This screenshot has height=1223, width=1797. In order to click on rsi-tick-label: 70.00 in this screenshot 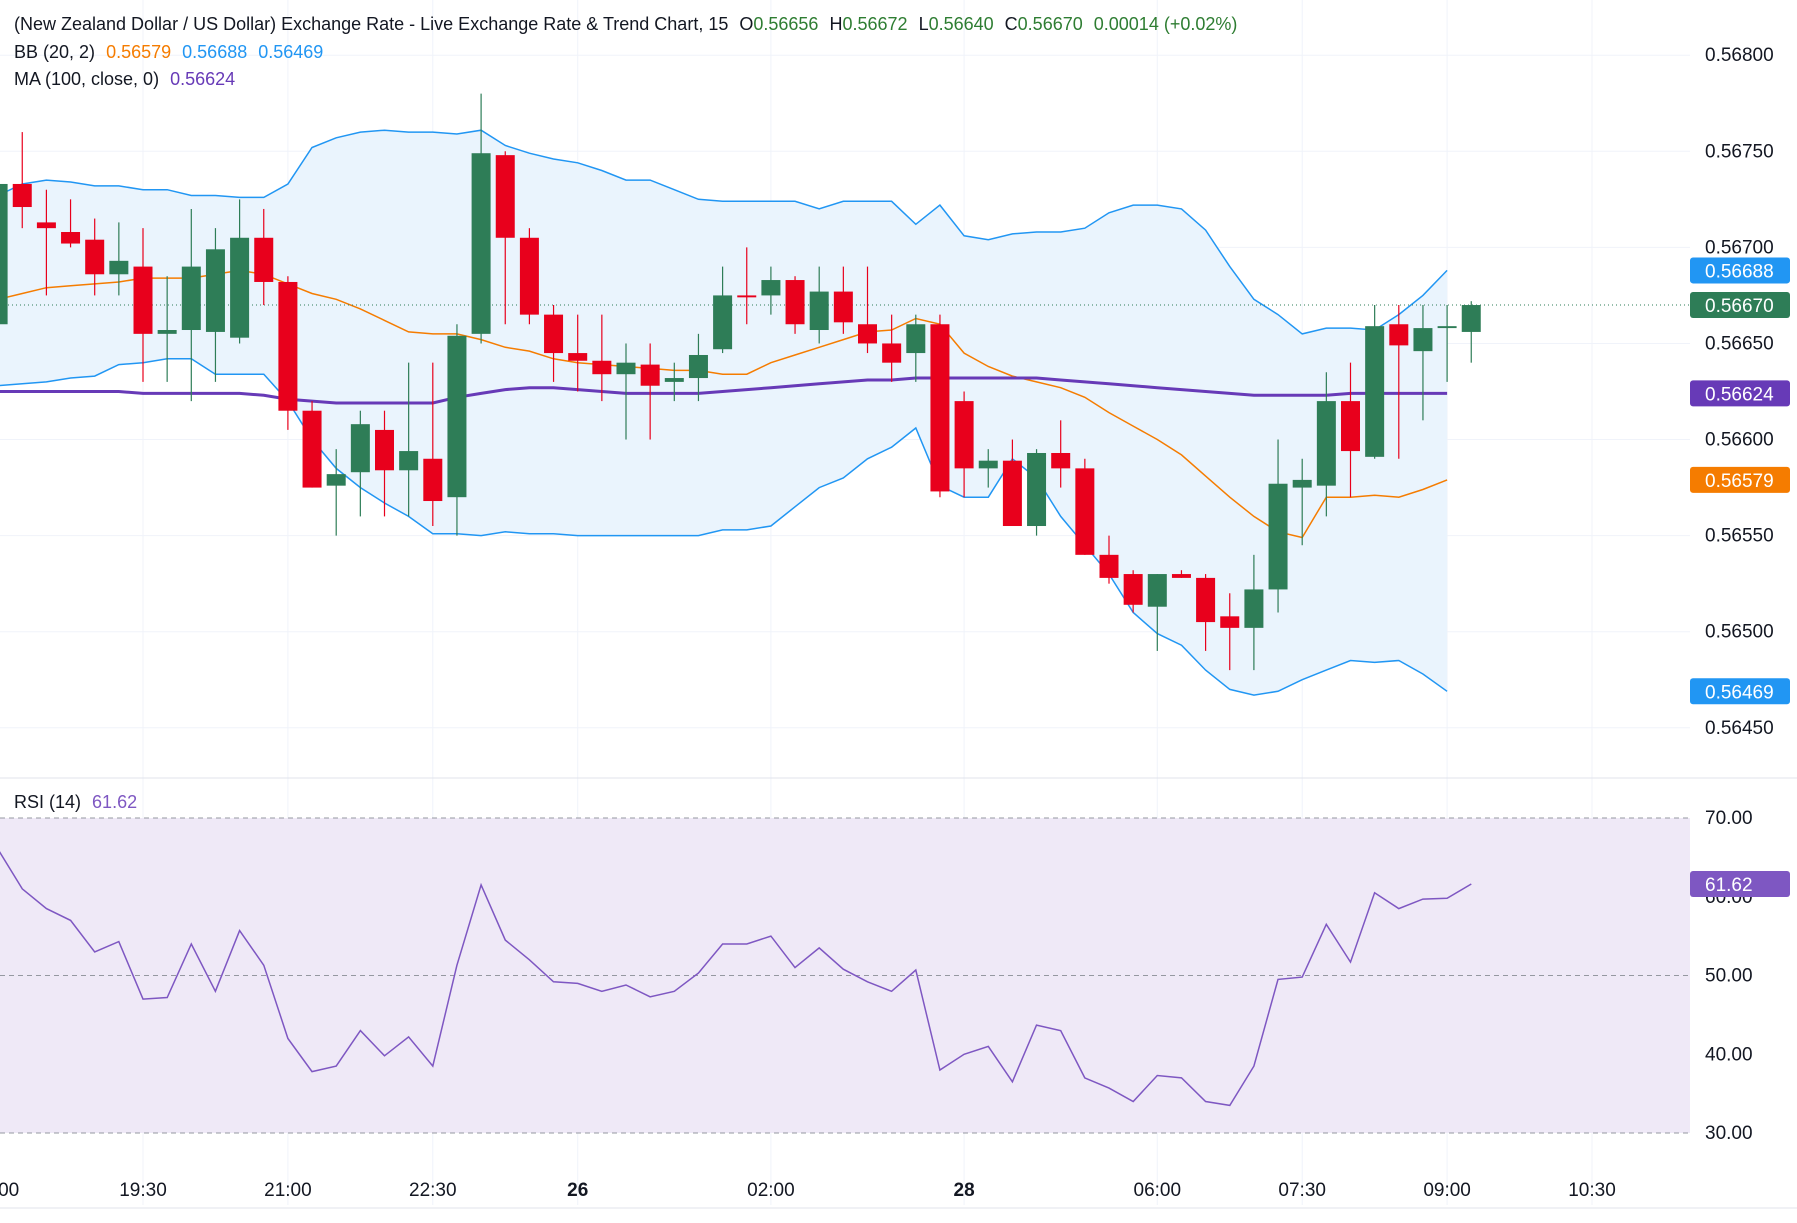, I will do `click(1729, 818)`.